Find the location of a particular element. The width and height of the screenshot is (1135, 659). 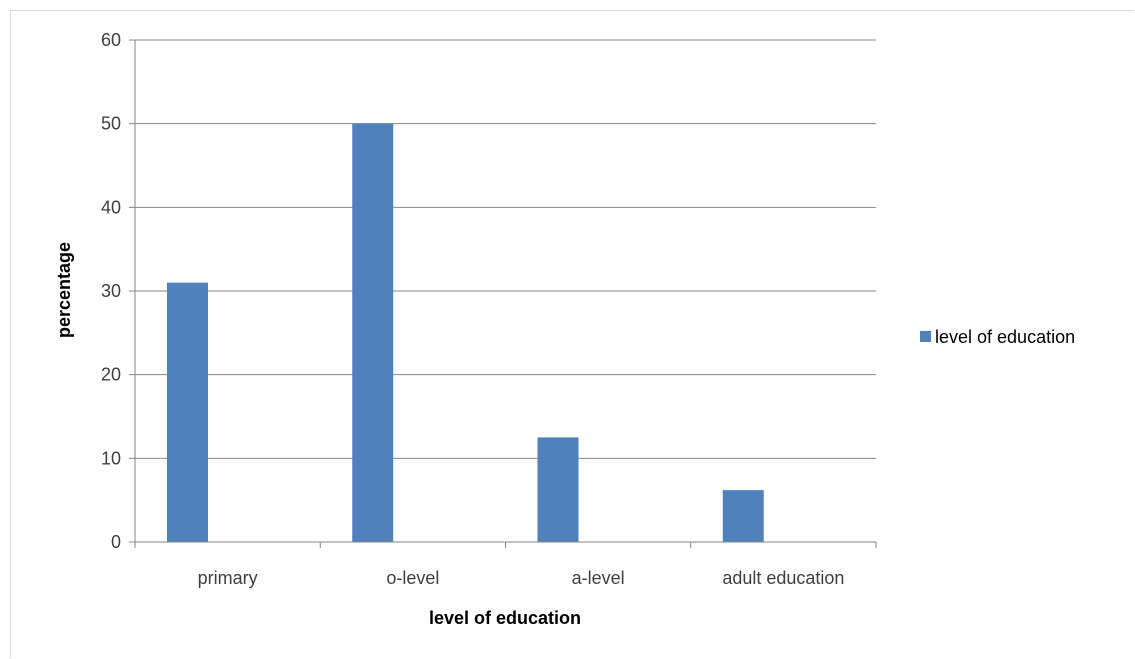

y-tick-label: 40 is located at coordinates (111, 207).